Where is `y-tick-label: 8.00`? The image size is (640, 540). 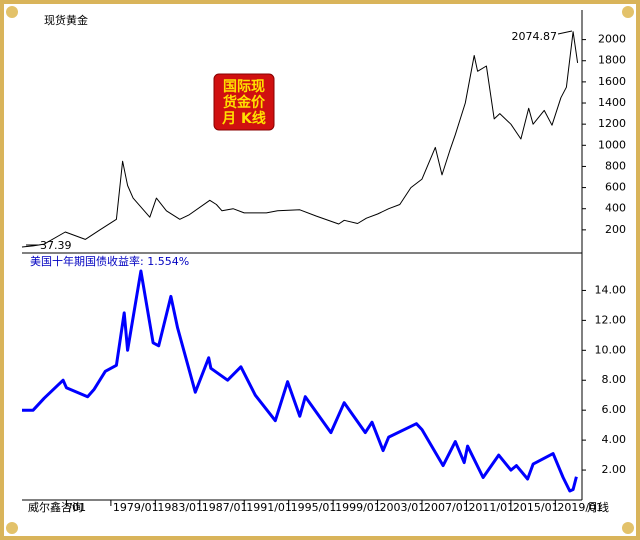
y-tick-label: 8.00 is located at coordinates (614, 379).